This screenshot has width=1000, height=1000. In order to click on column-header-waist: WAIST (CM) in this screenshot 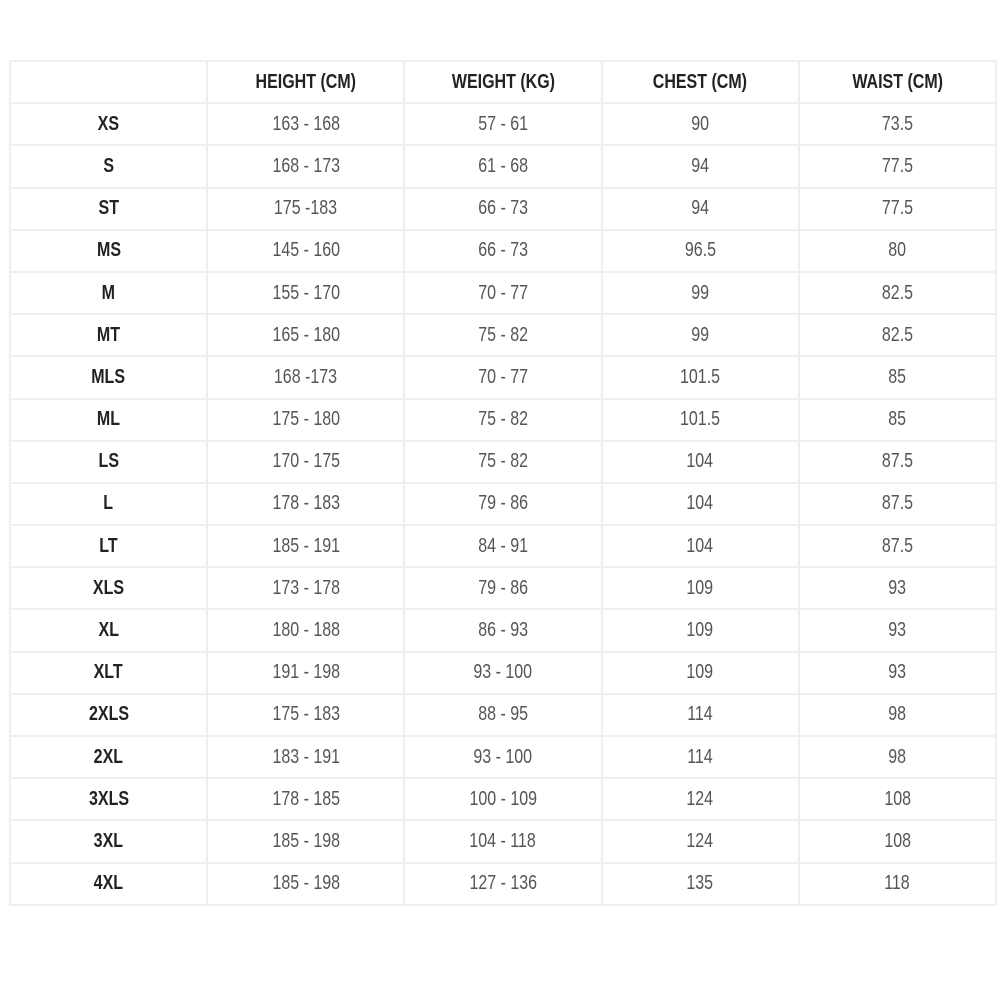, I will do `click(897, 82)`.